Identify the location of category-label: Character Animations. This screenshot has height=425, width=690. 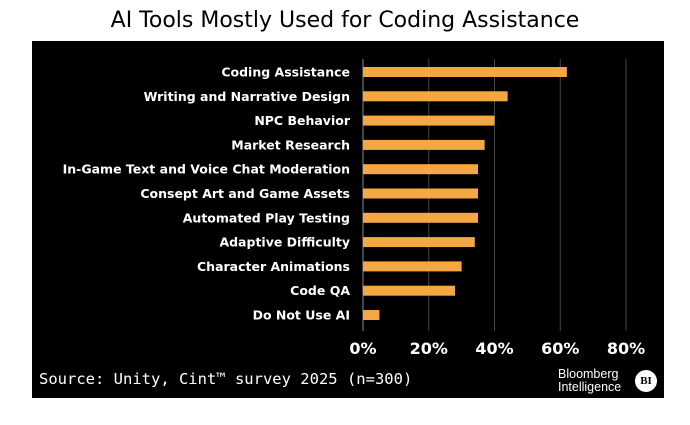
(273, 266).